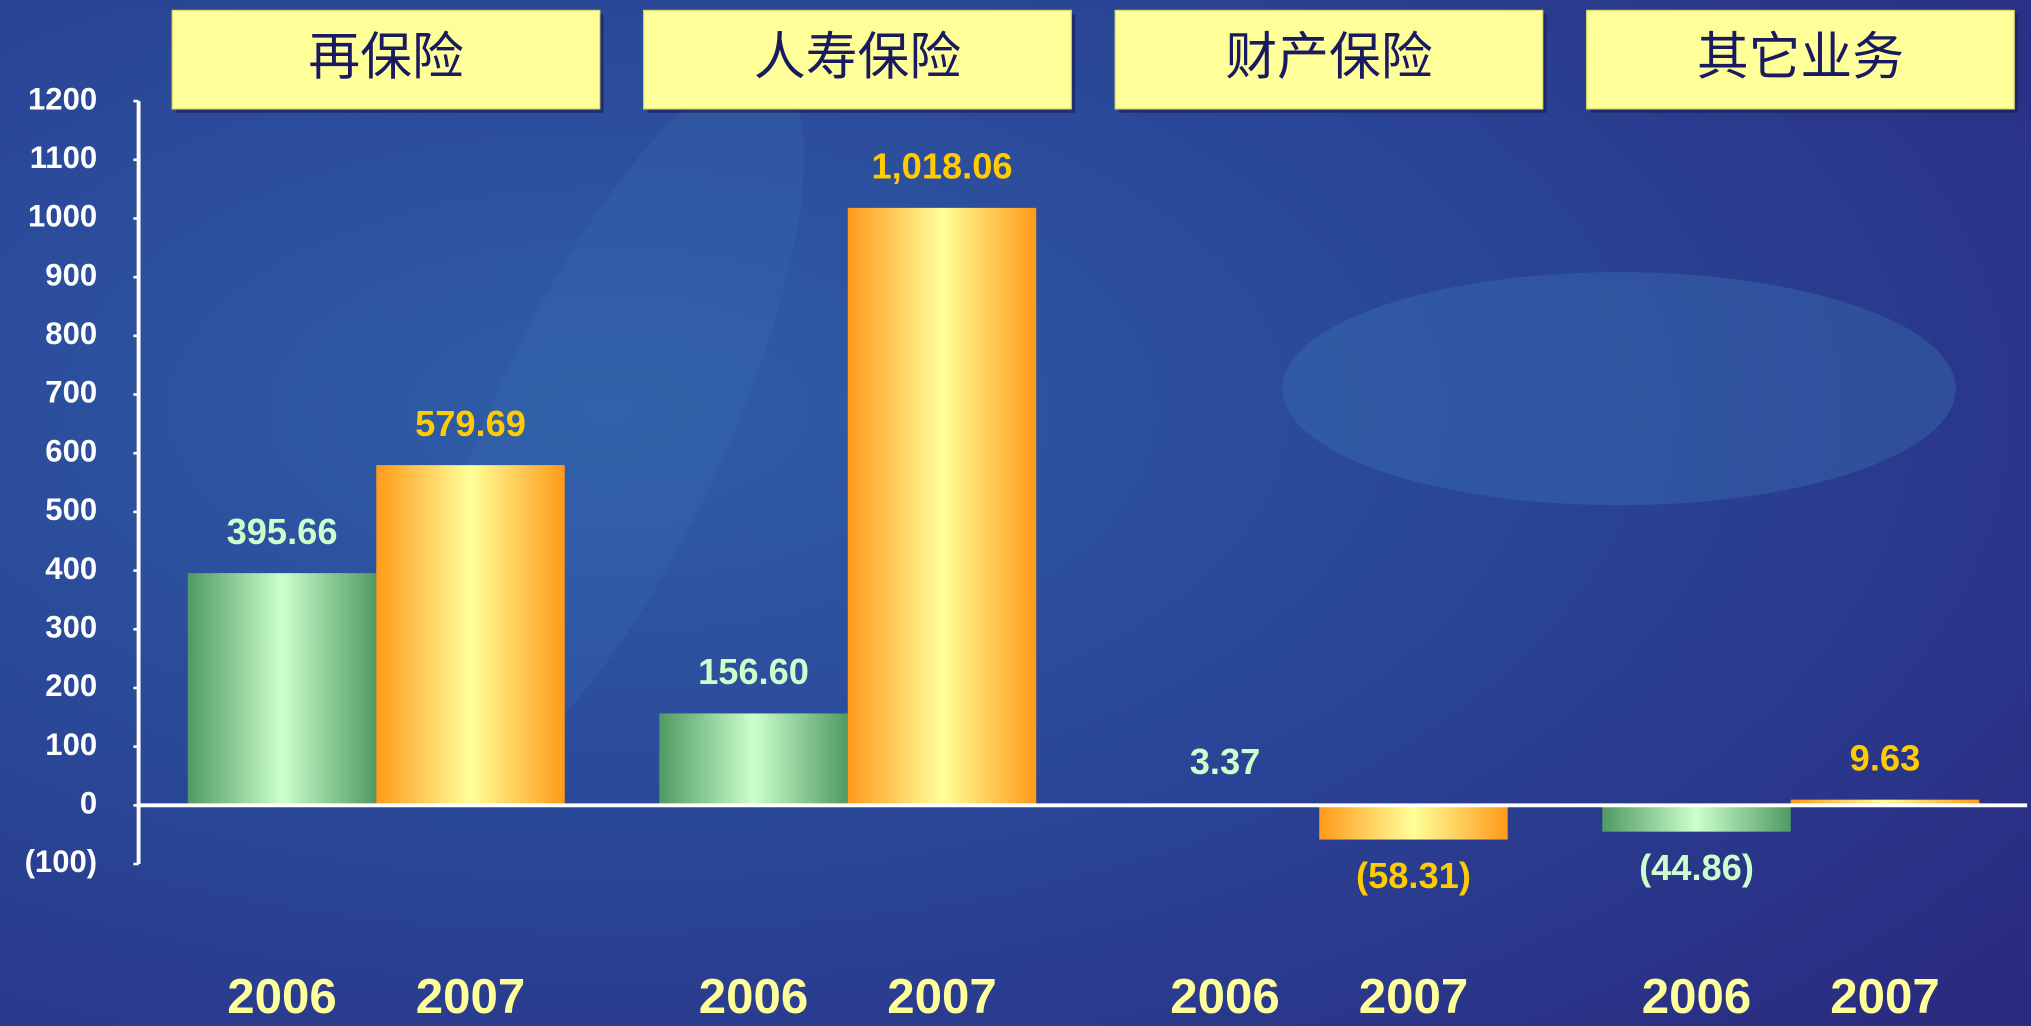 The width and height of the screenshot is (2031, 1026). I want to click on value-label: 9.63, so click(1885, 757).